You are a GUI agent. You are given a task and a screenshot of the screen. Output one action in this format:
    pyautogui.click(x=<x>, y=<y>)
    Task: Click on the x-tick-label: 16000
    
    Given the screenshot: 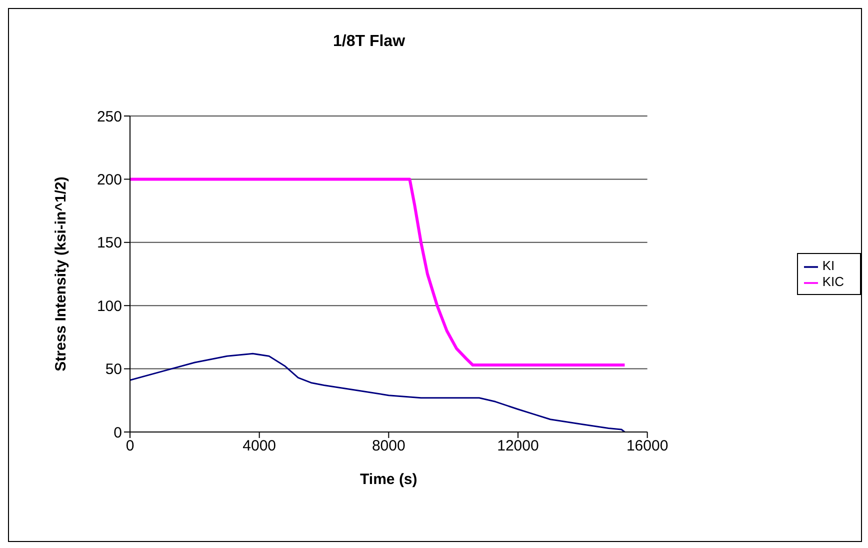 What is the action you would take?
    pyautogui.click(x=647, y=446)
    